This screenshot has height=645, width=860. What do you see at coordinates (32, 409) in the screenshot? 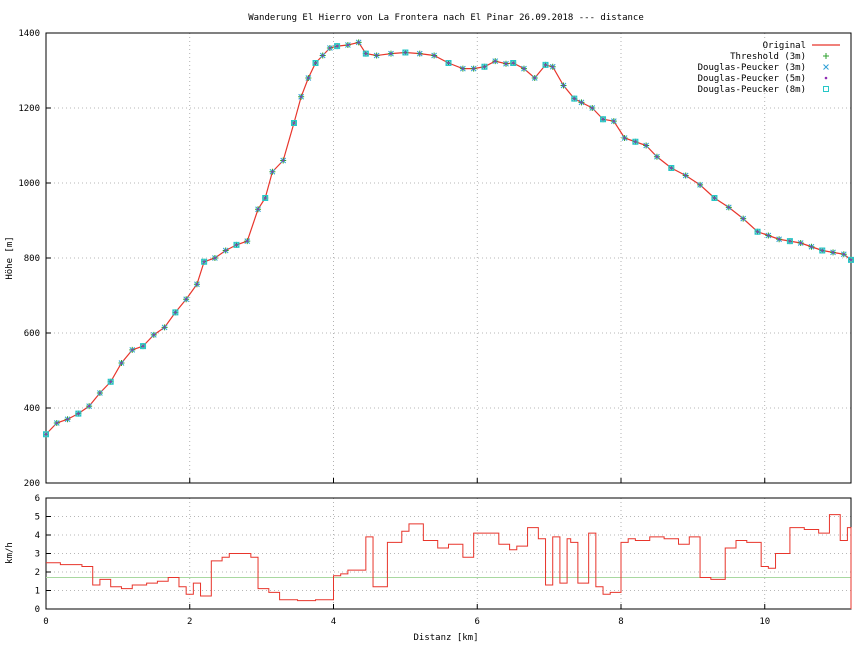
I see `y-tick-label: 400` at bounding box center [32, 409].